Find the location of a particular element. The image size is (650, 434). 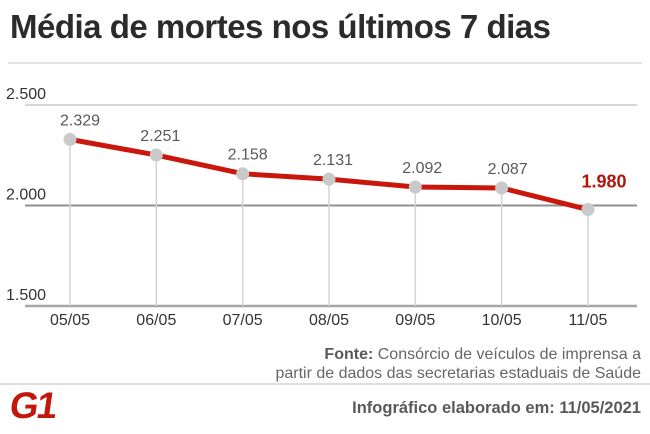

data-point-label-current: 1.980 is located at coordinates (603, 182).